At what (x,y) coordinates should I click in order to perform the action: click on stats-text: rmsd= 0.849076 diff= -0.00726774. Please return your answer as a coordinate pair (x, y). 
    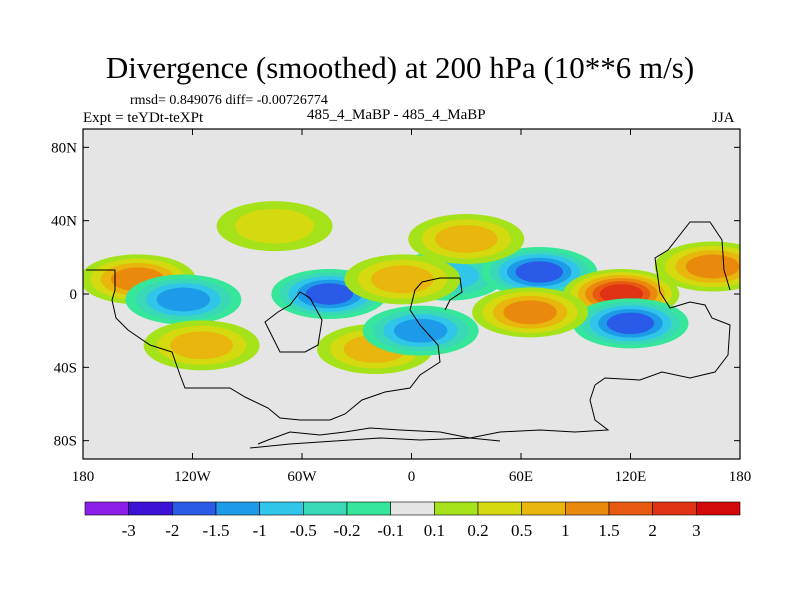
    Looking at the image, I should click on (229, 100).